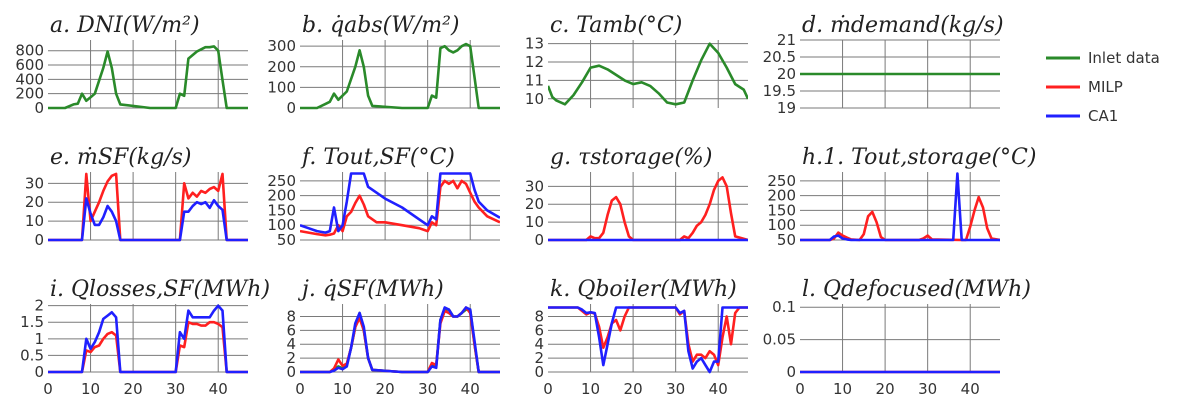 The width and height of the screenshot is (1192, 417). I want to click on subplot-i: i. Qlosses,SF(MWh)00.511.520 10 20 30 40, so click(145, 337).